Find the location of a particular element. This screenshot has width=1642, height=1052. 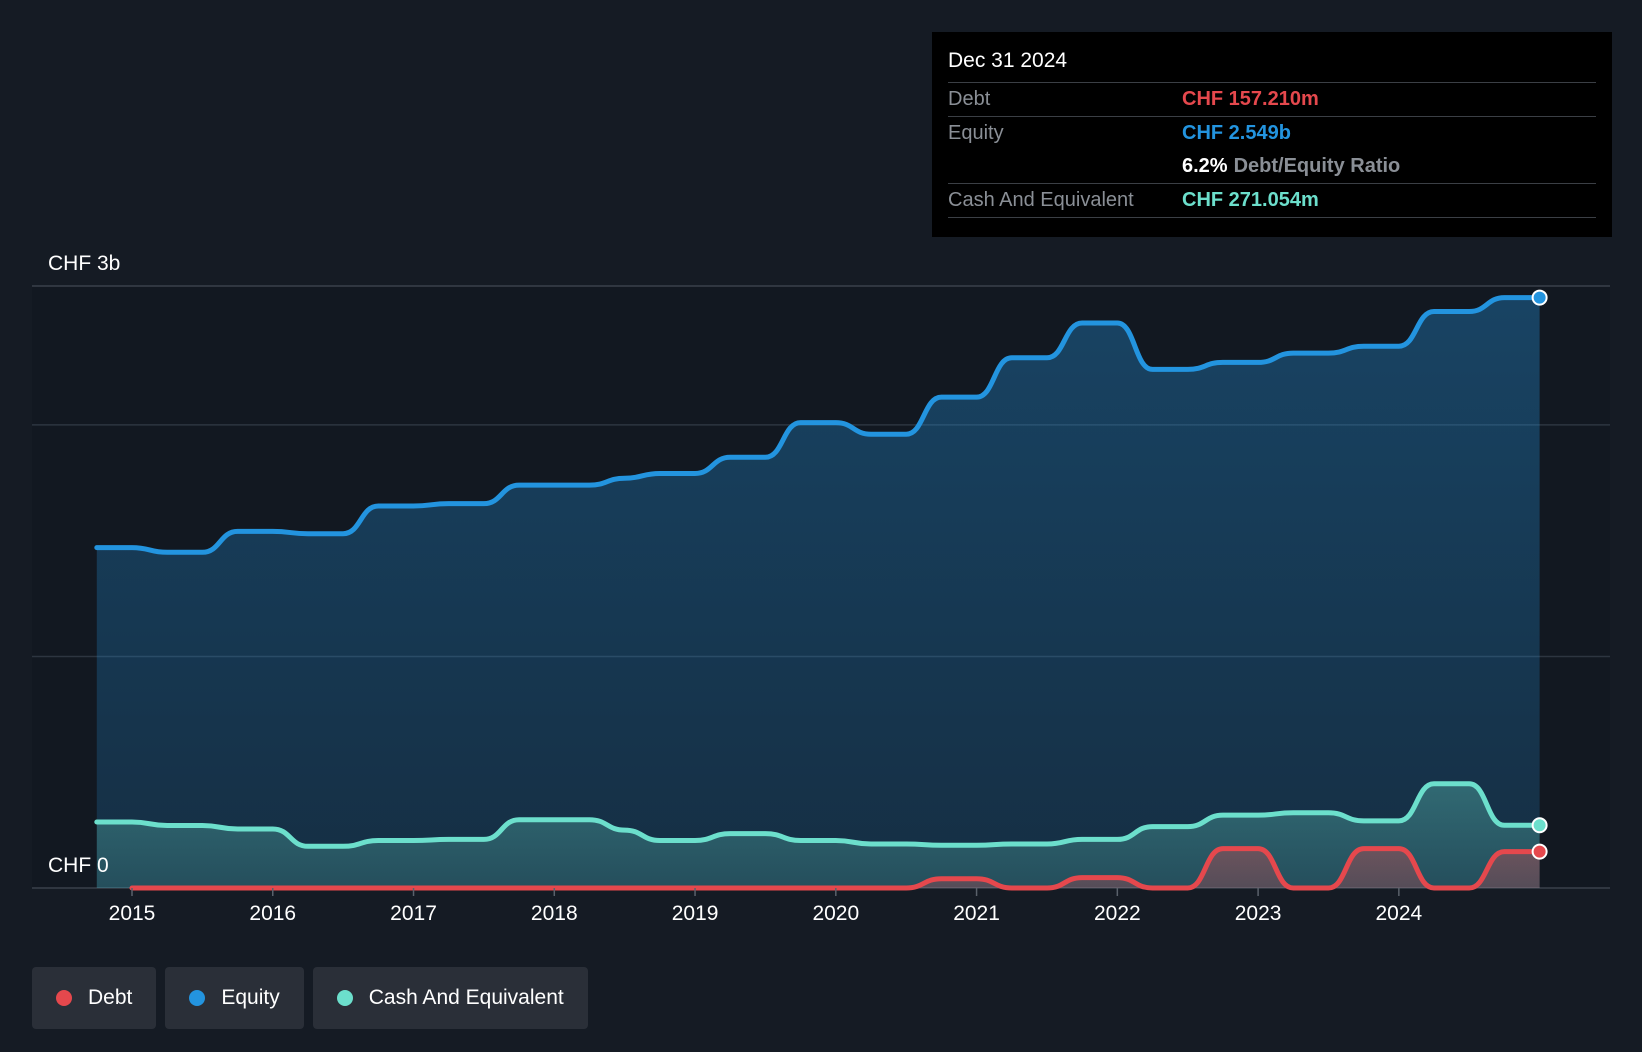

legend-label-equity: Equity is located at coordinates (250, 997).